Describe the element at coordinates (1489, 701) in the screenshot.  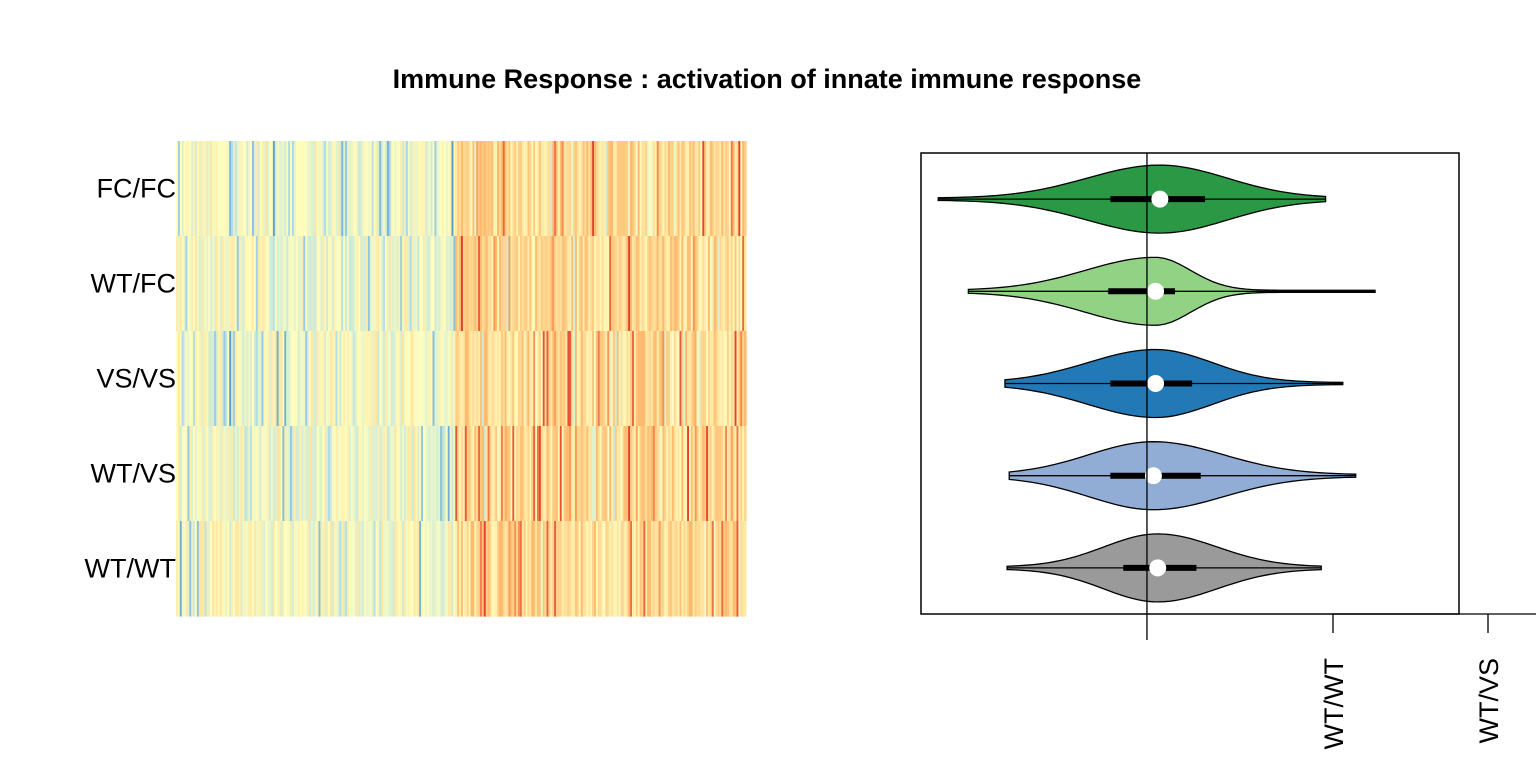
I see `x-tick-label: WT/VS` at that location.